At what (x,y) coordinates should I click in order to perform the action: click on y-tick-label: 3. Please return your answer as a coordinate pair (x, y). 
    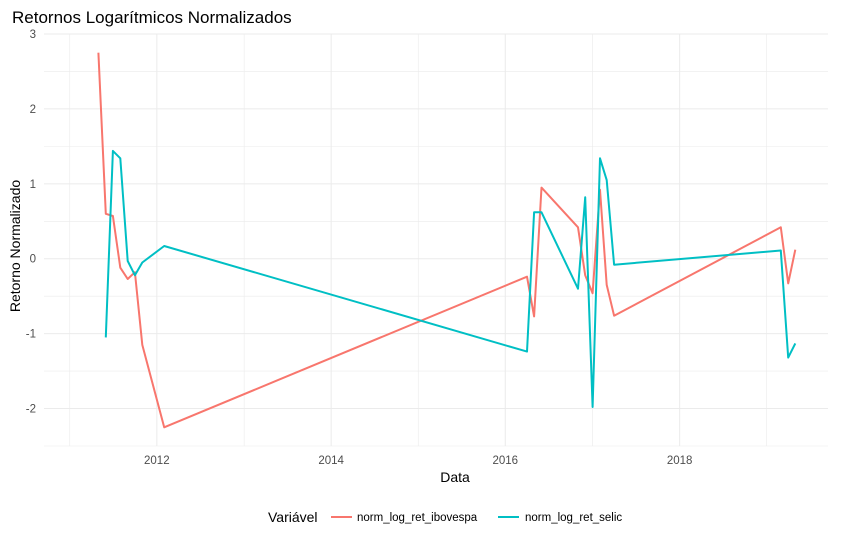
    Looking at the image, I should click on (33, 35).